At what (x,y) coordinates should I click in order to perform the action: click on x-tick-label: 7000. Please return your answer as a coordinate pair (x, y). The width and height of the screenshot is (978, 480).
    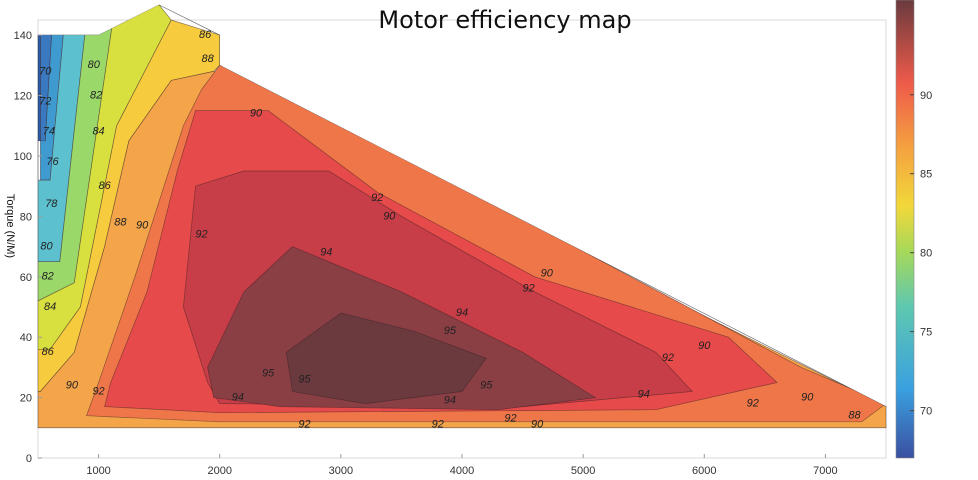
    Looking at the image, I should click on (825, 471).